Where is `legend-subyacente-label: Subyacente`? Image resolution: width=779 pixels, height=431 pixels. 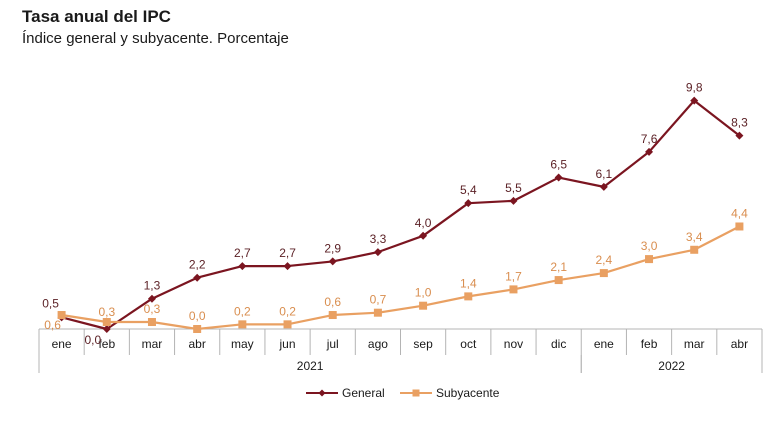 legend-subyacente-label: Subyacente is located at coordinates (468, 393).